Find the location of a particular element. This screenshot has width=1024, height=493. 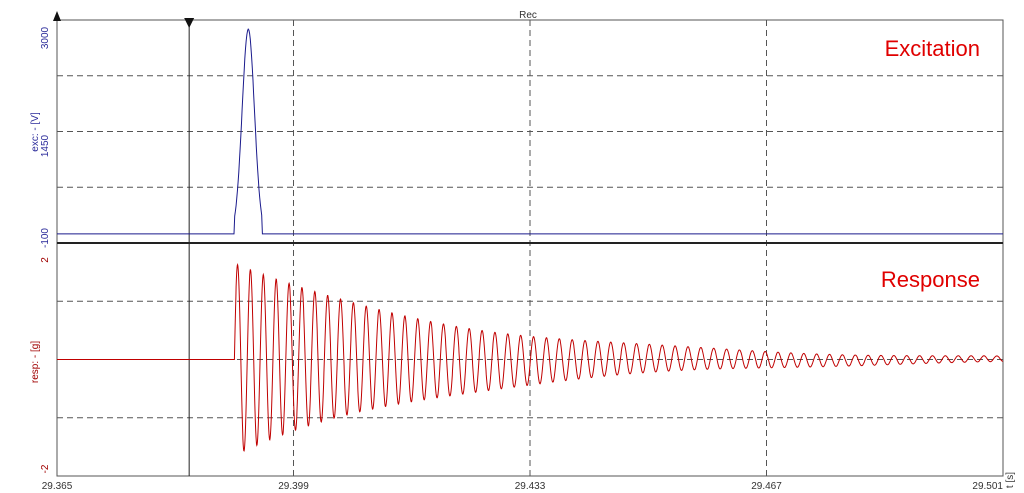

y-tick-label: -100 is located at coordinates (45, 238).